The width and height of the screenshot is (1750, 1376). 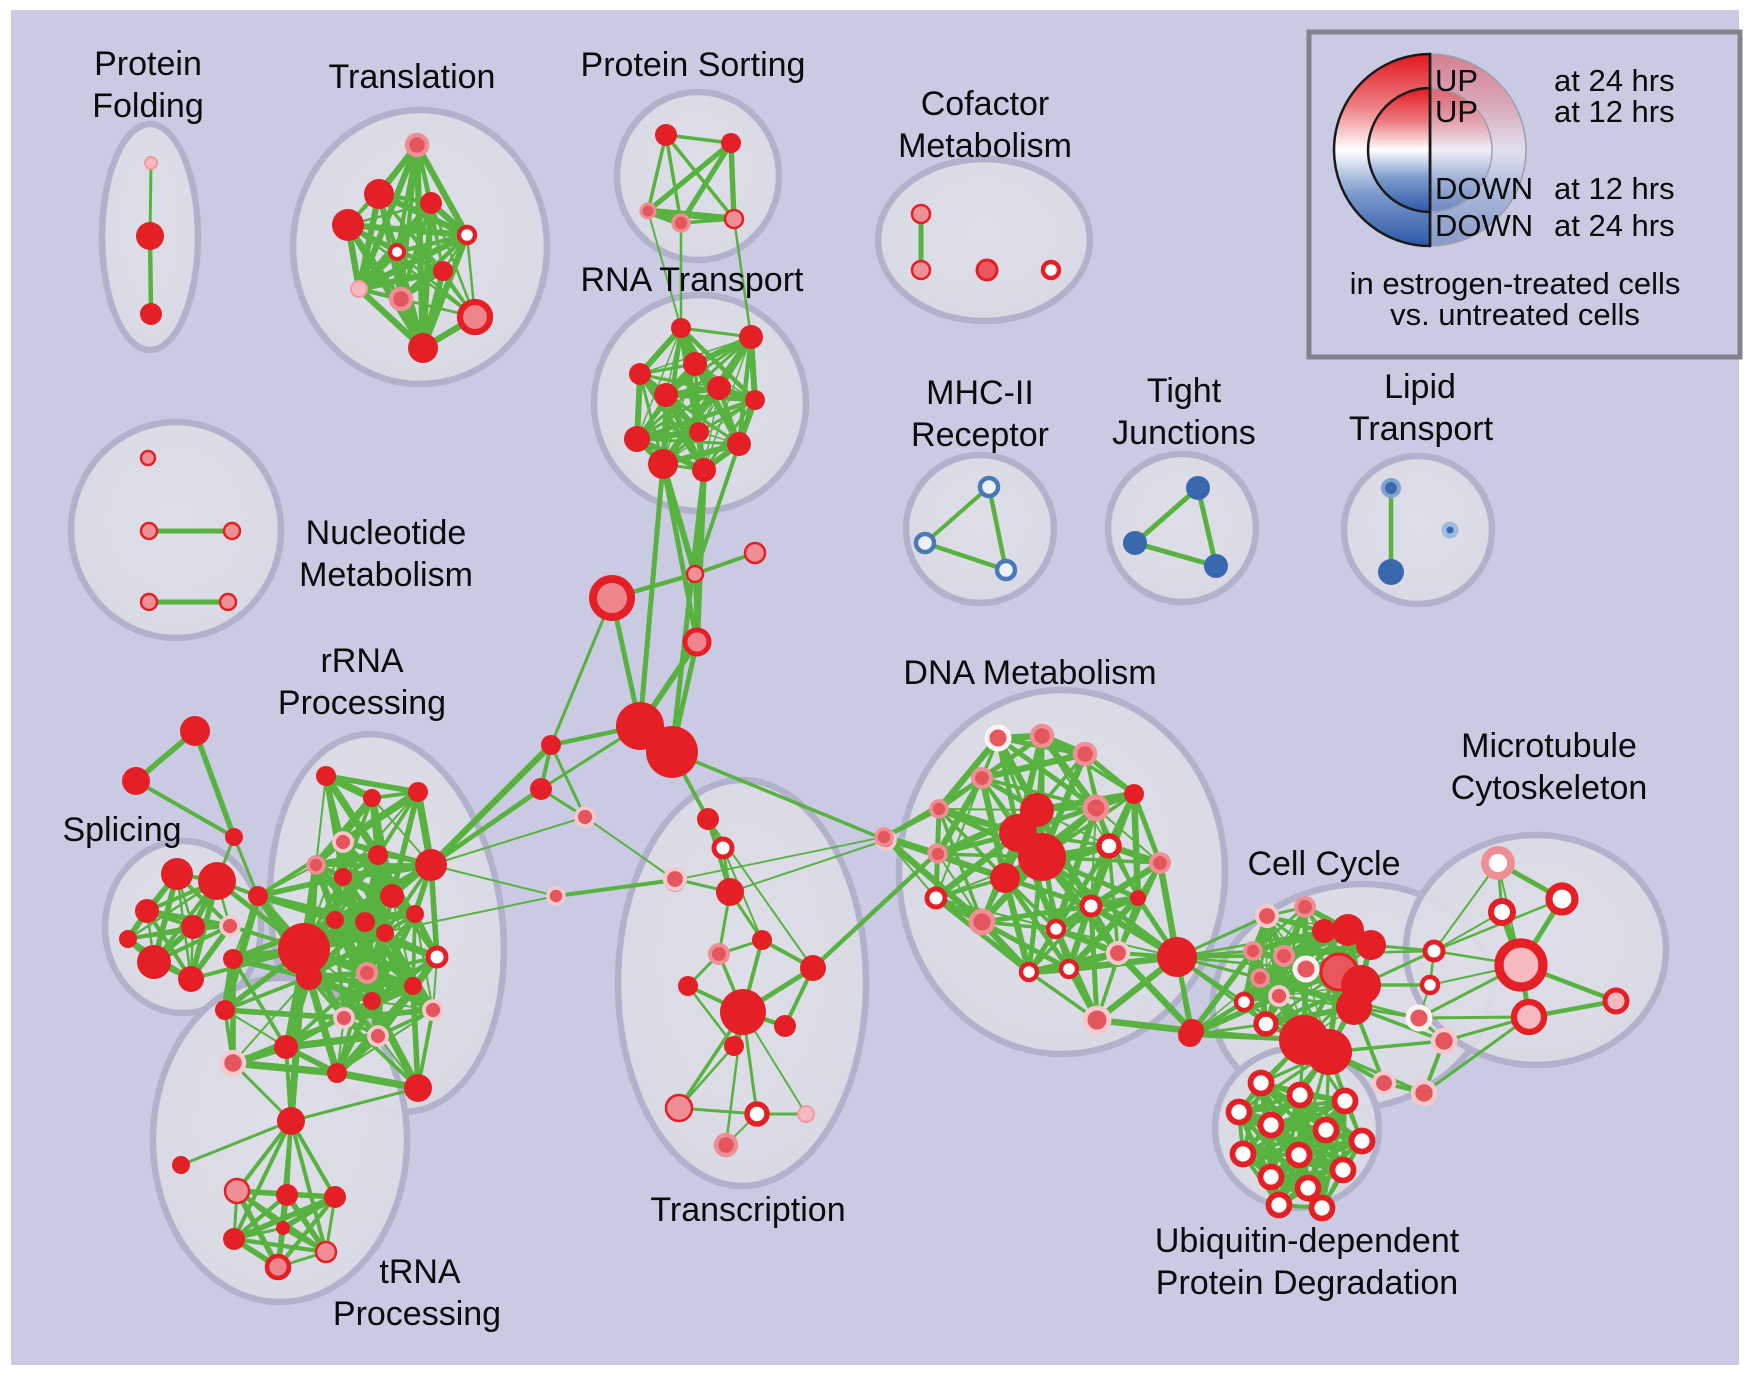 What do you see at coordinates (1184, 433) in the screenshot?
I see `svg-text: Junctions` at bounding box center [1184, 433].